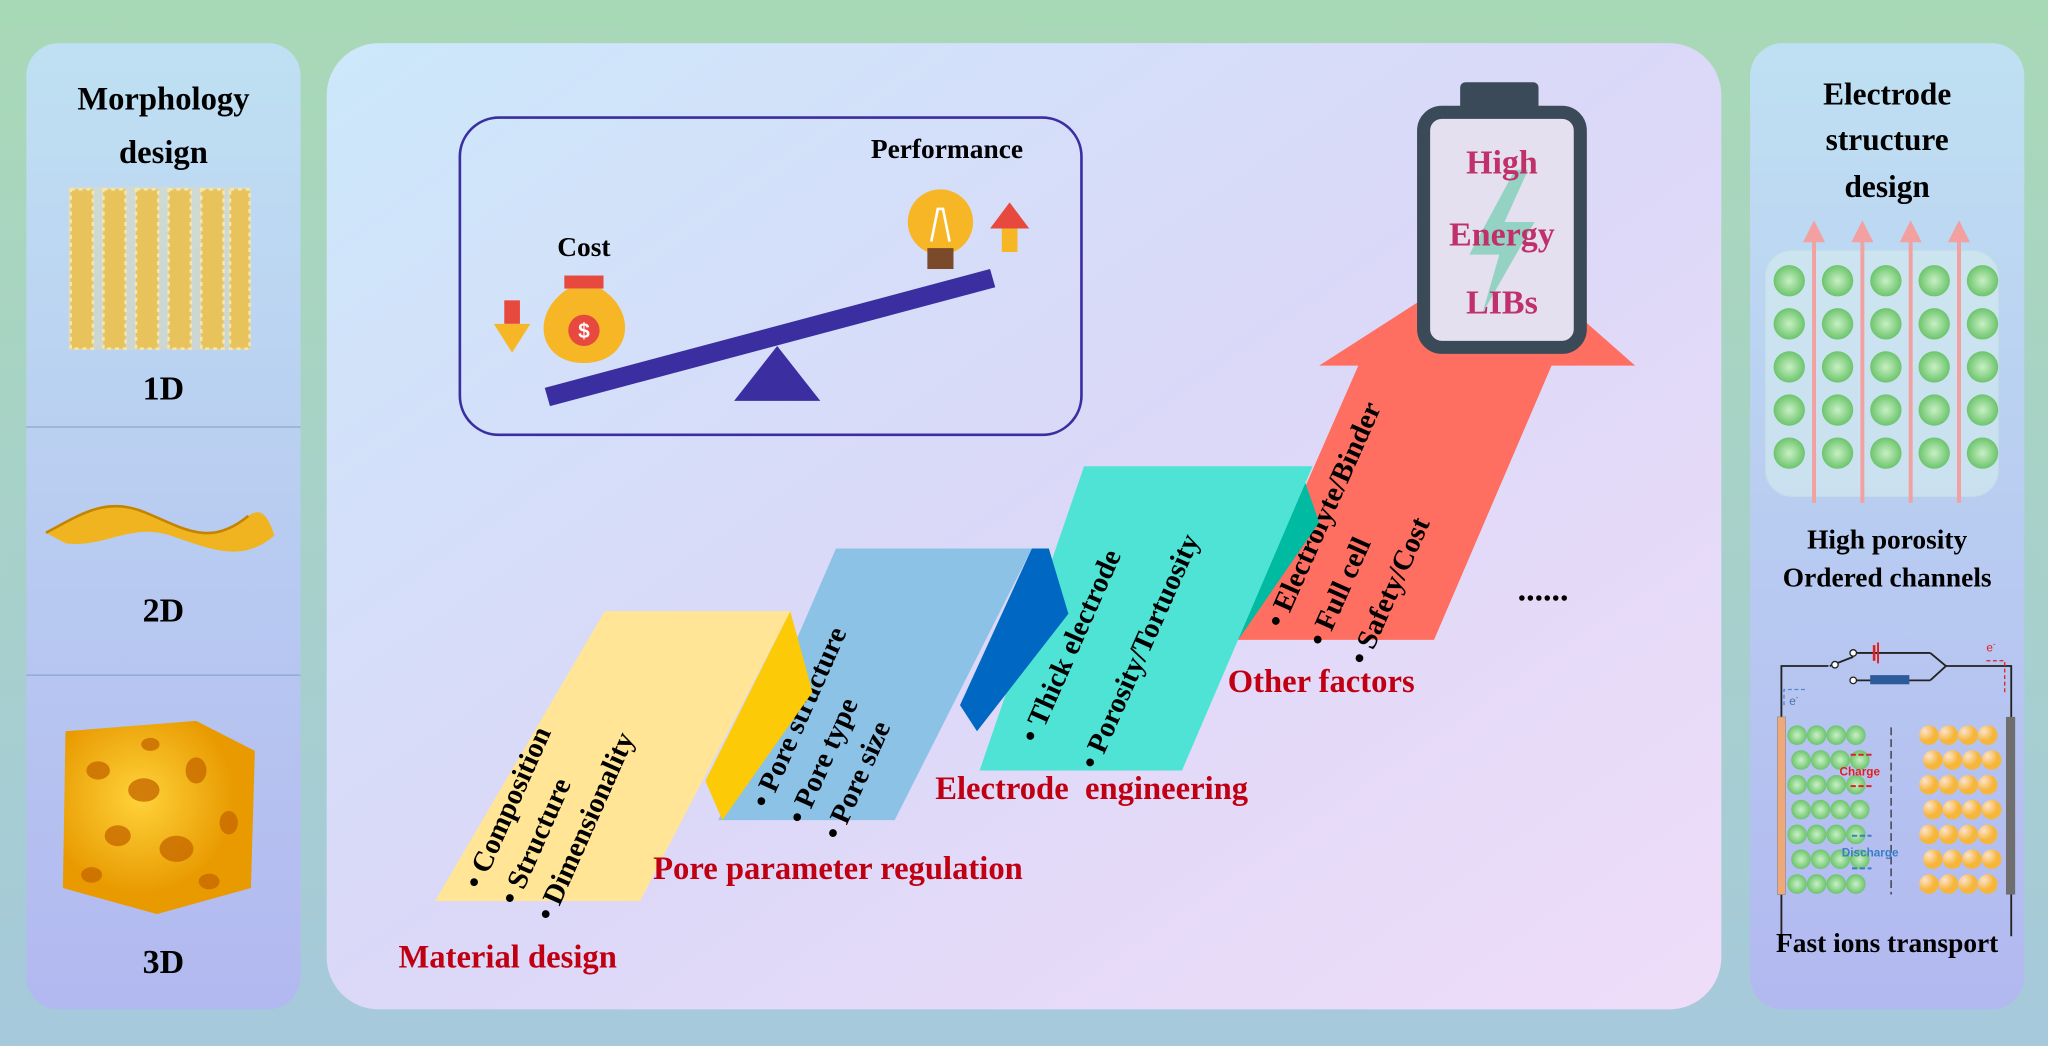  I want to click on battery-text-high: High, so click(1502, 163).